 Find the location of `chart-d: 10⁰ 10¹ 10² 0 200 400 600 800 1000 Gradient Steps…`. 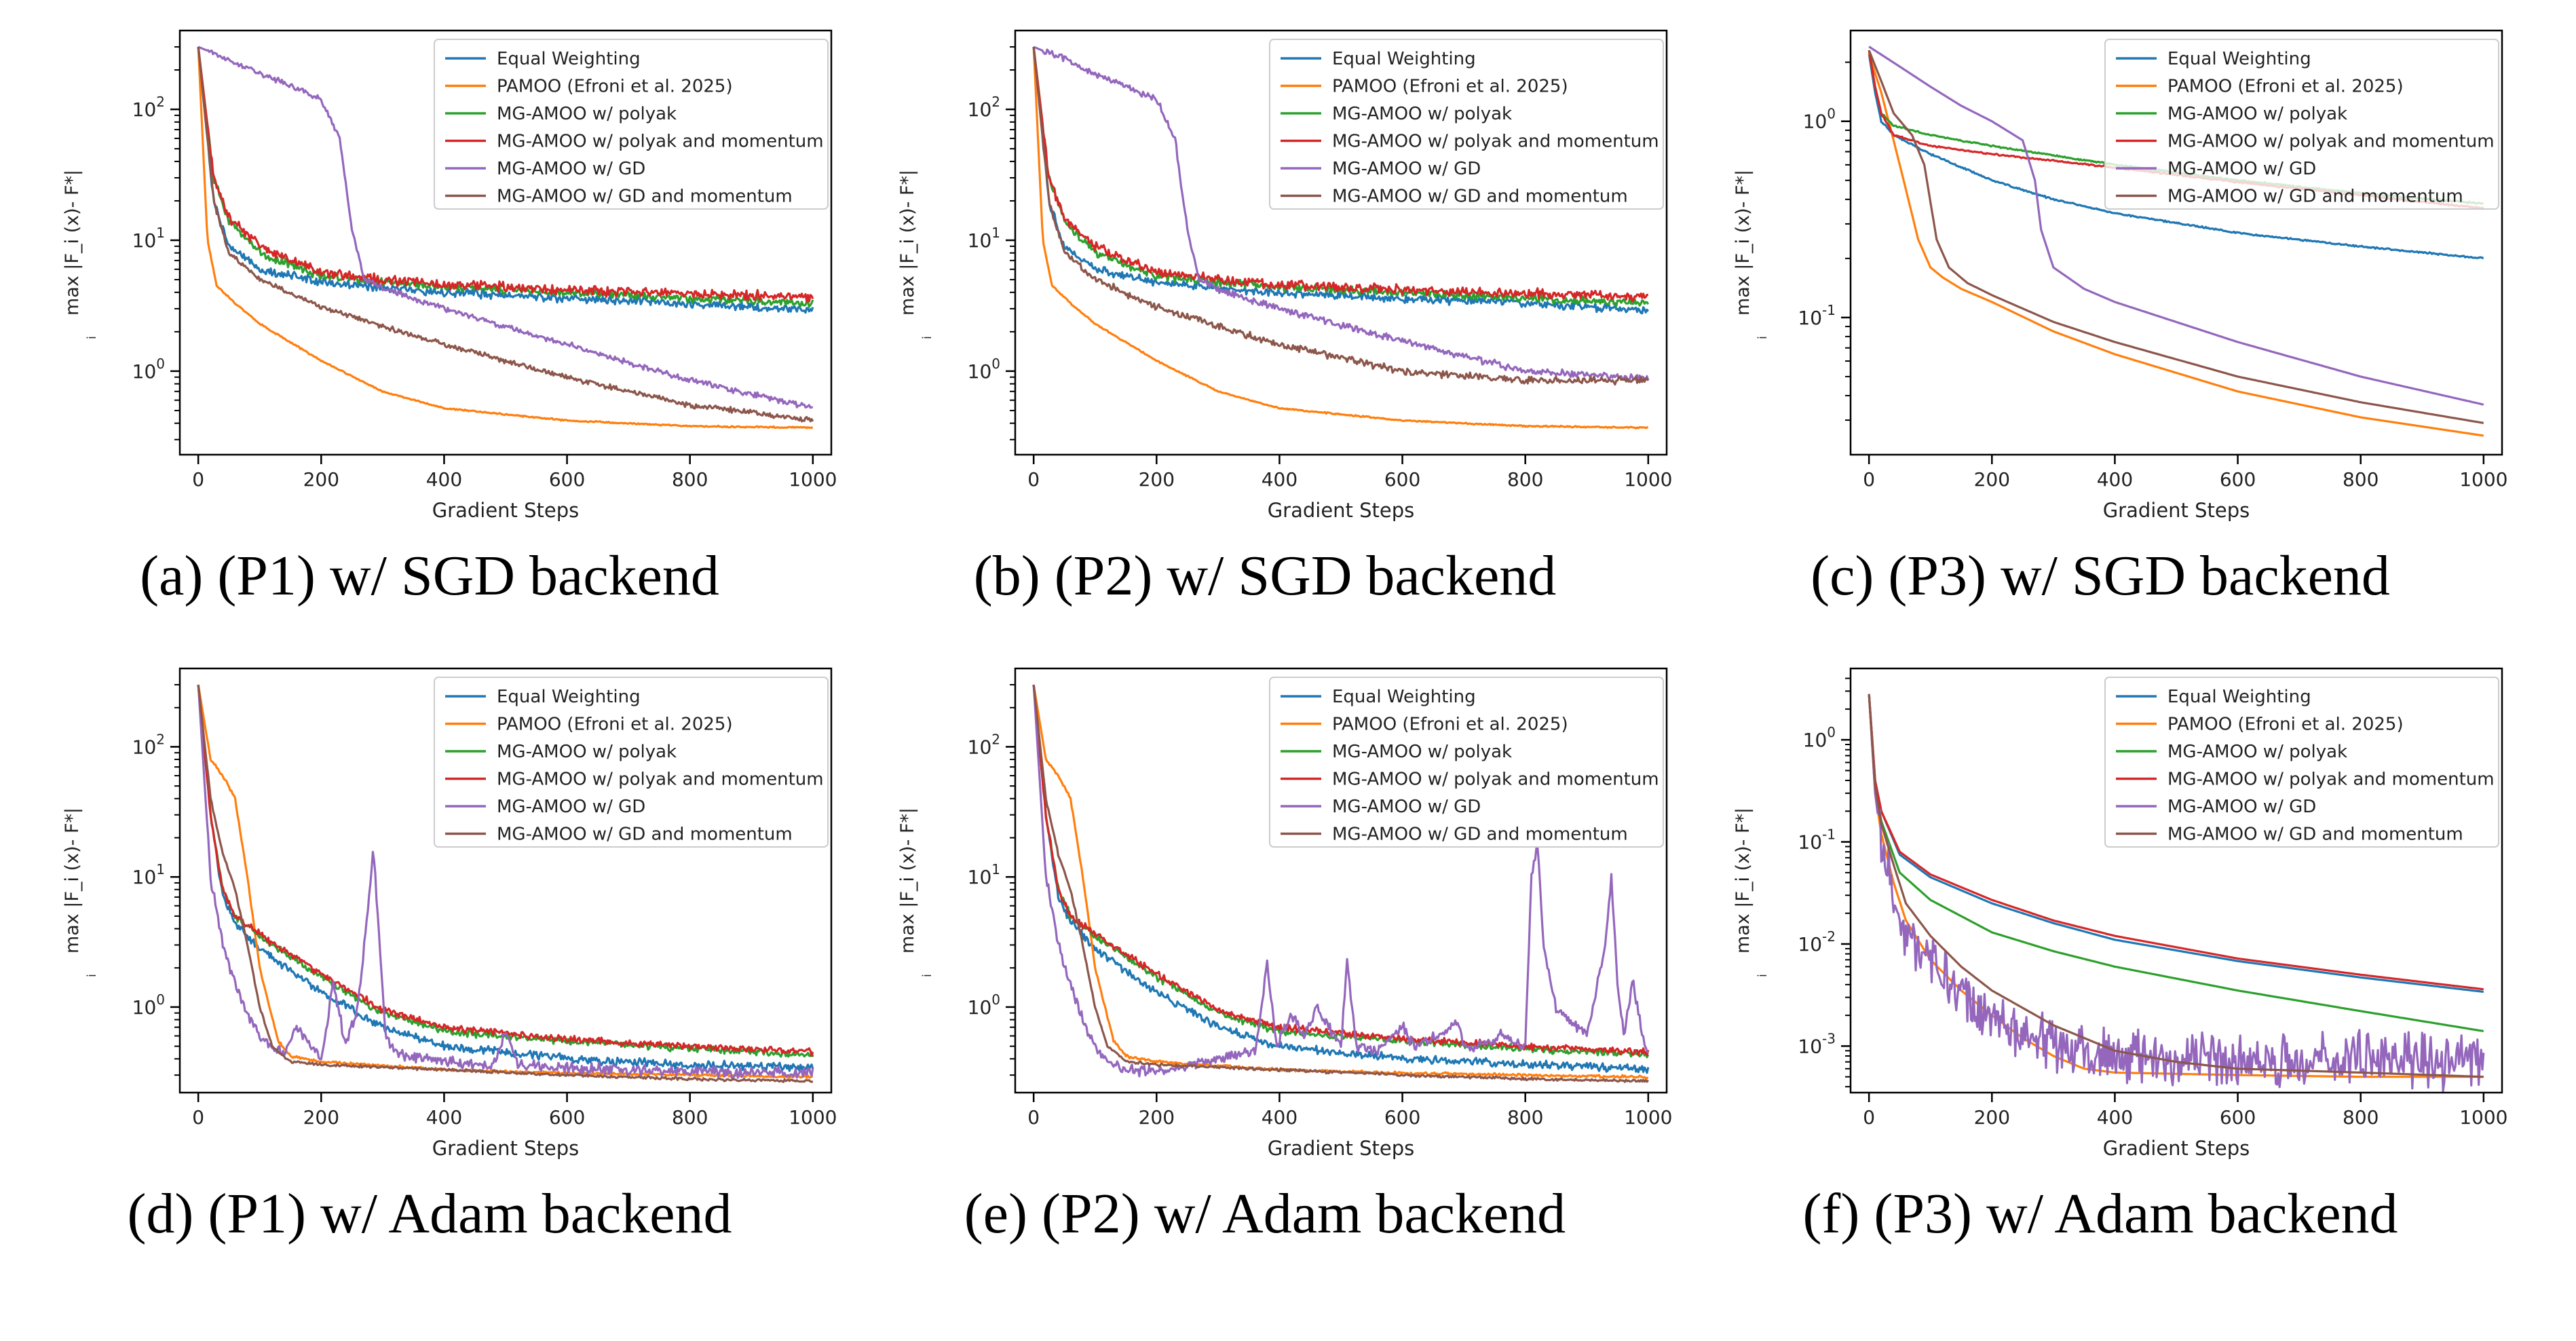

chart-d: 10⁰ 10¹ 10² 0 200 400 600 800 1000 Gradient Steps… is located at coordinates (449, 913).